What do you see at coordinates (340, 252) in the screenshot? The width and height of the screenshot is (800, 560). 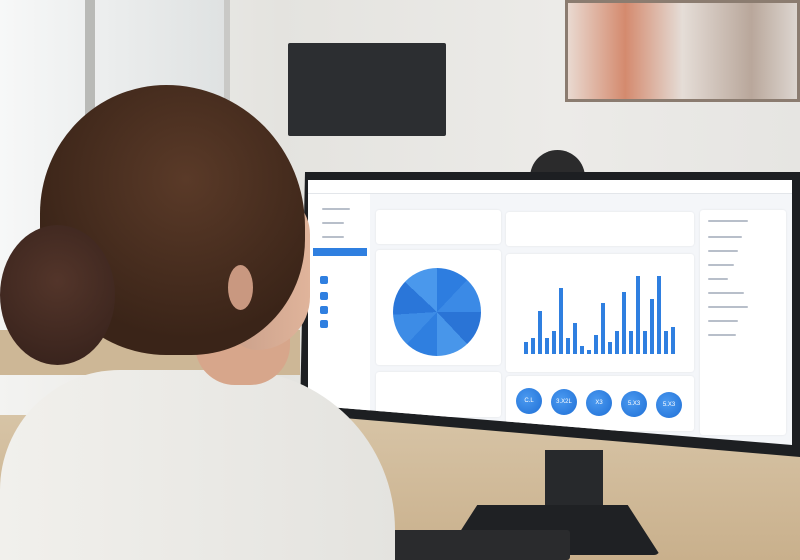 I see `sidebar-item-active` at bounding box center [340, 252].